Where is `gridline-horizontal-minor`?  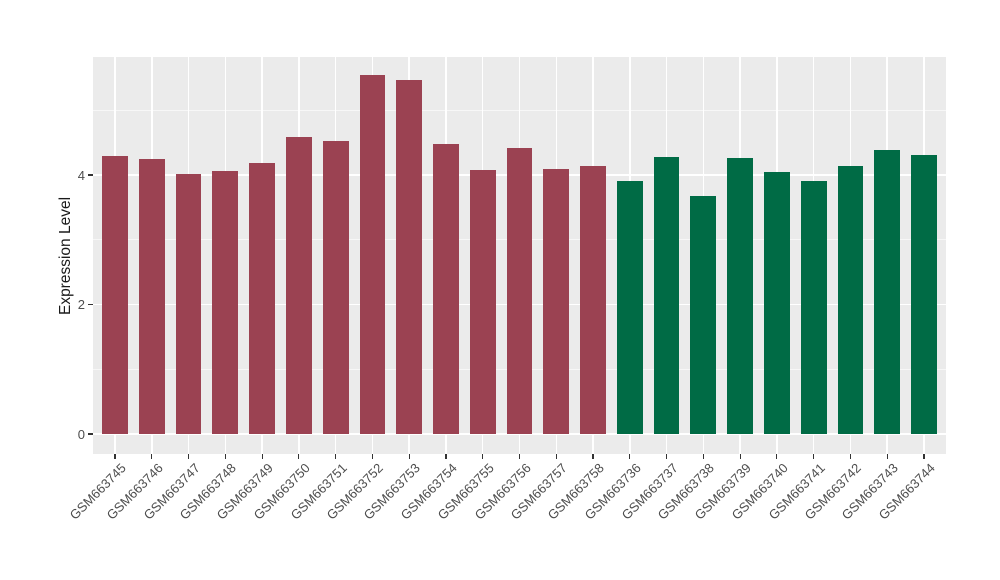
gridline-horizontal-minor is located at coordinates (519, 110).